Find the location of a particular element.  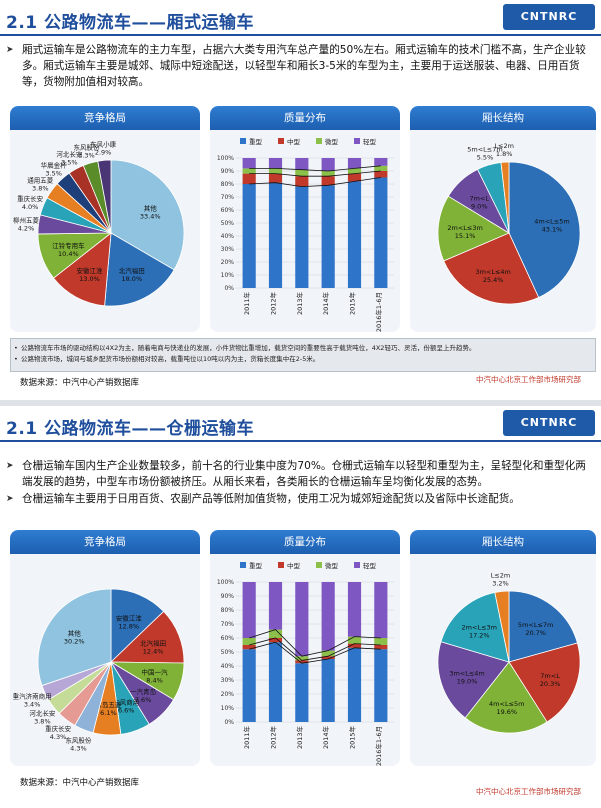

pie-slice-value: 3.3% is located at coordinates (86, 156).